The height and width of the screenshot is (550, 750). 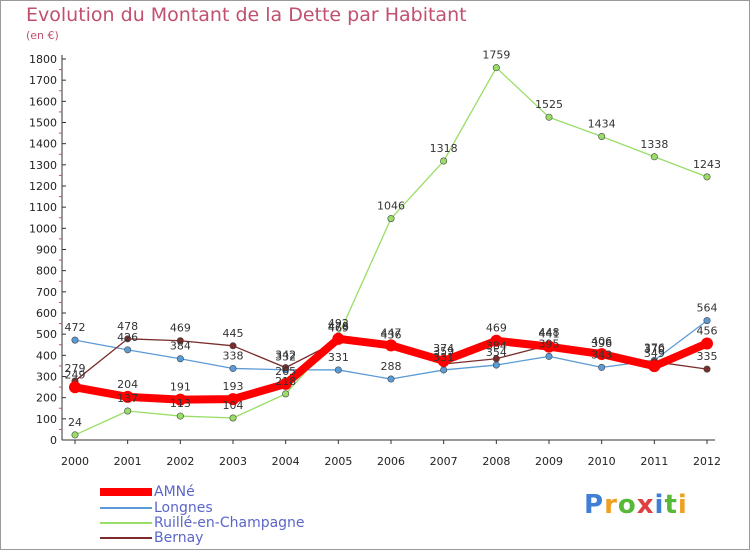 I want to click on y-tick-label: 1200, so click(x=43, y=186).